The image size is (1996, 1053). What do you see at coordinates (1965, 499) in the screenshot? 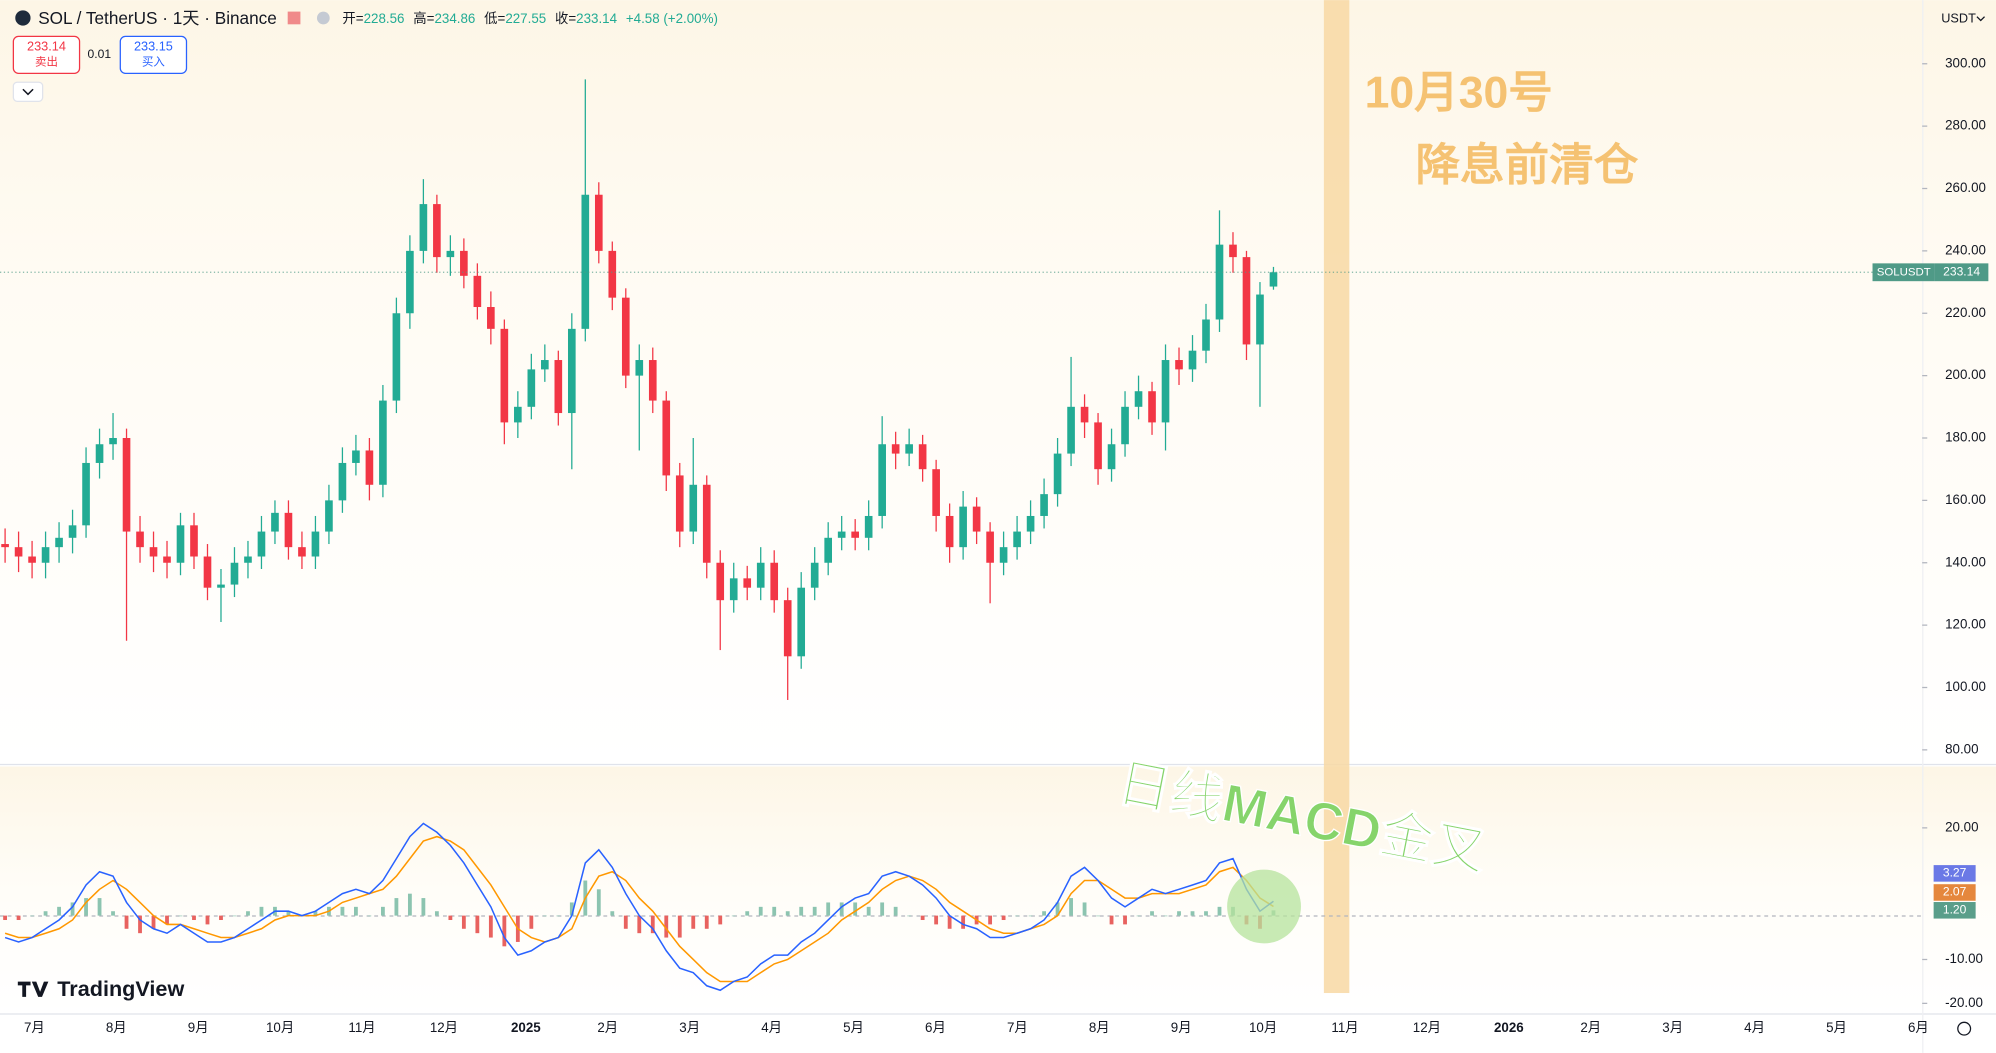
I see `y-tick-label: 160.00` at bounding box center [1965, 499].